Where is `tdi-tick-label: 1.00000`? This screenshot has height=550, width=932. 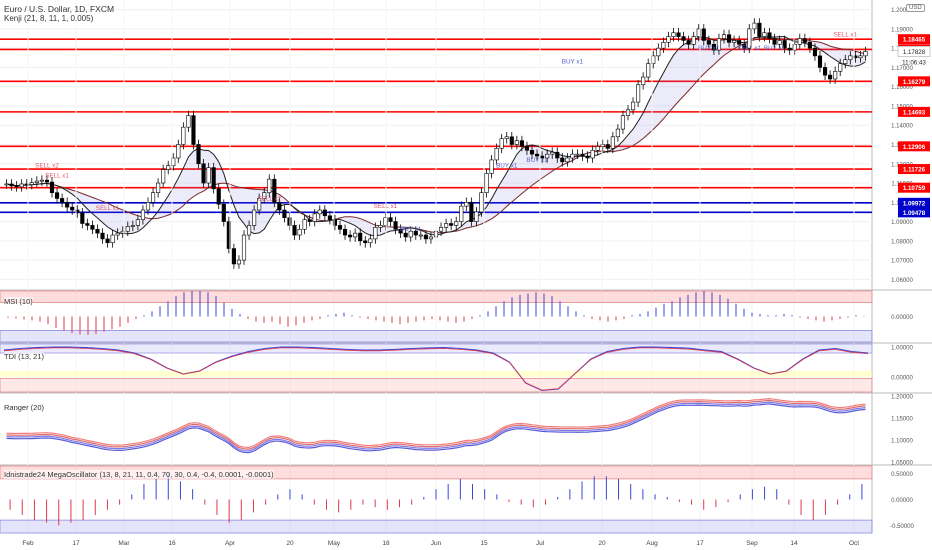 tdi-tick-label: 1.00000 is located at coordinates (902, 349).